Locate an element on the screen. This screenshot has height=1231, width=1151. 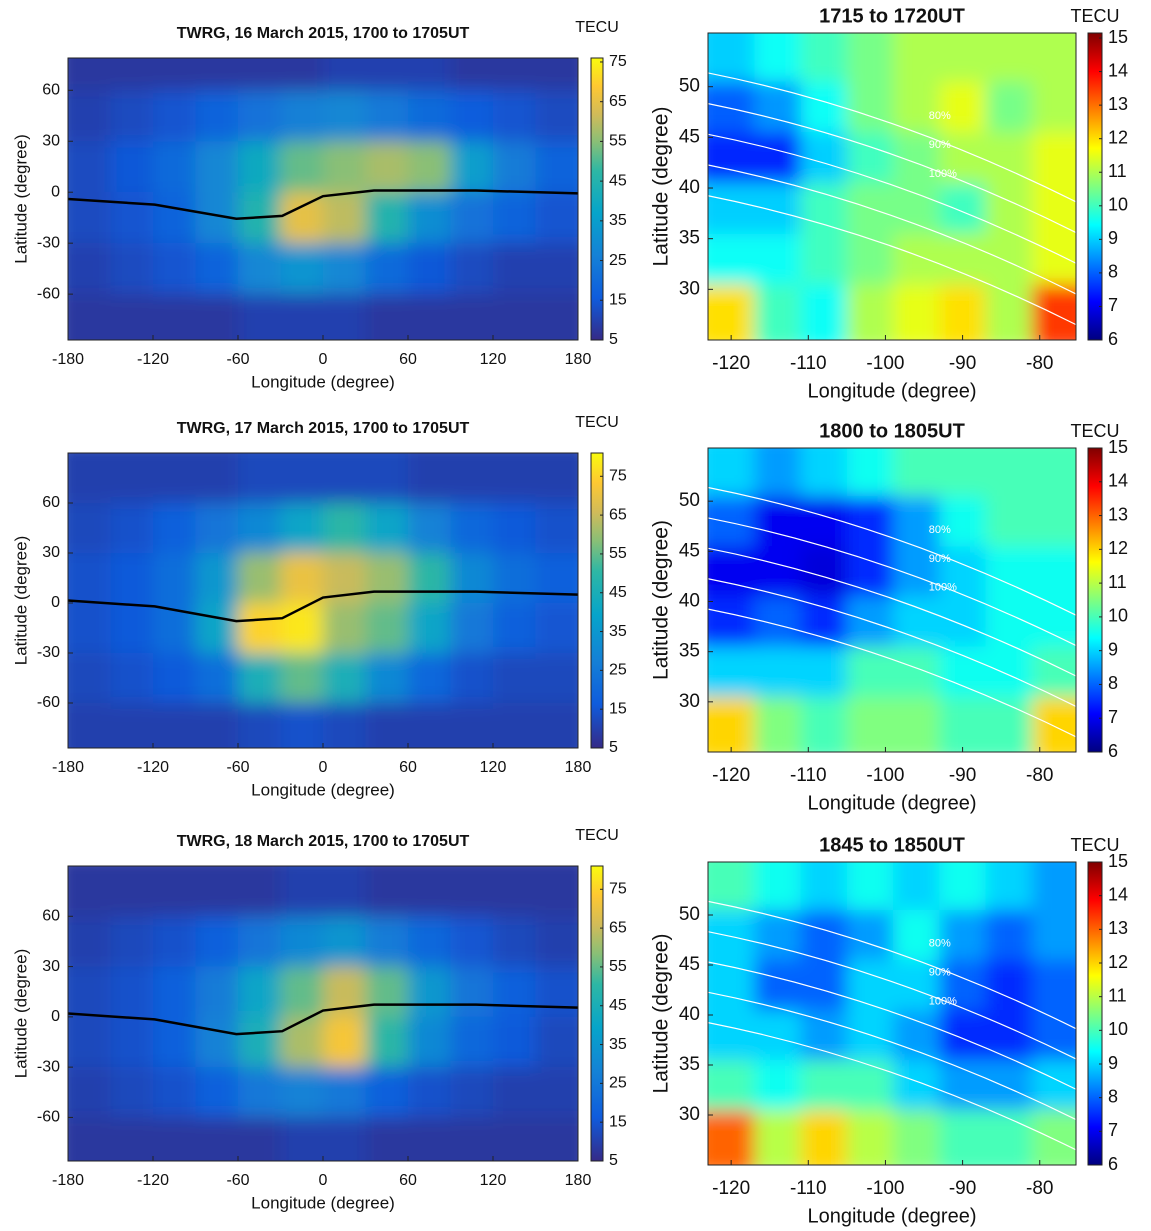
colorbar-tick-label: 15 is located at coordinates (618, 708).